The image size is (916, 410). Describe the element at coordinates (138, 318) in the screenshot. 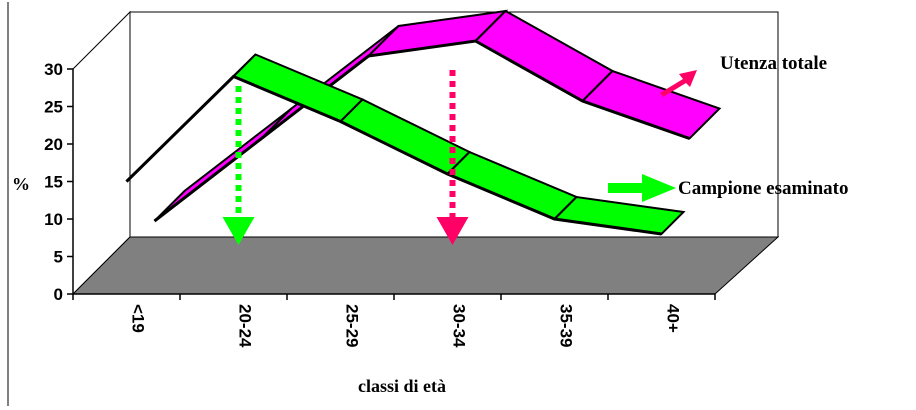

I see `x-tick-label: <19` at that location.